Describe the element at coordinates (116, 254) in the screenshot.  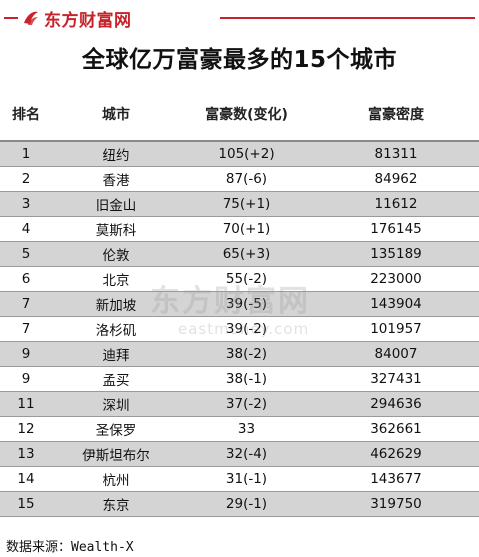
I see `city-cell: 伦敦` at that location.